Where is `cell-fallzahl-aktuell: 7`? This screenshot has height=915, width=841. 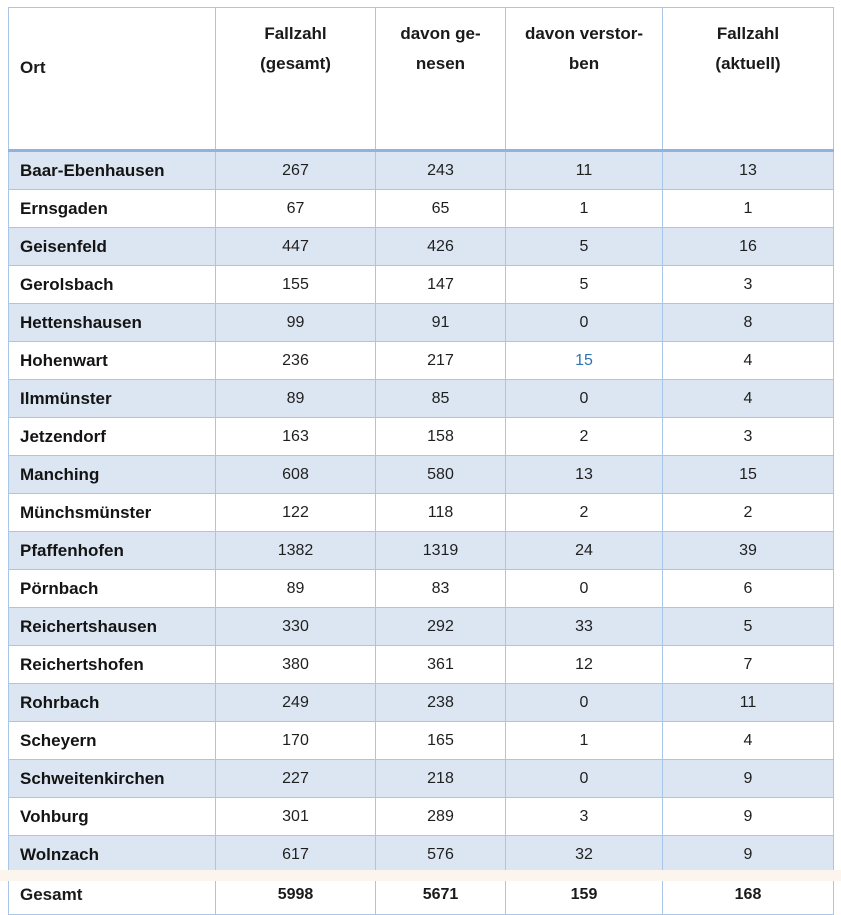
cell-fallzahl-aktuell: 7 is located at coordinates (748, 664).